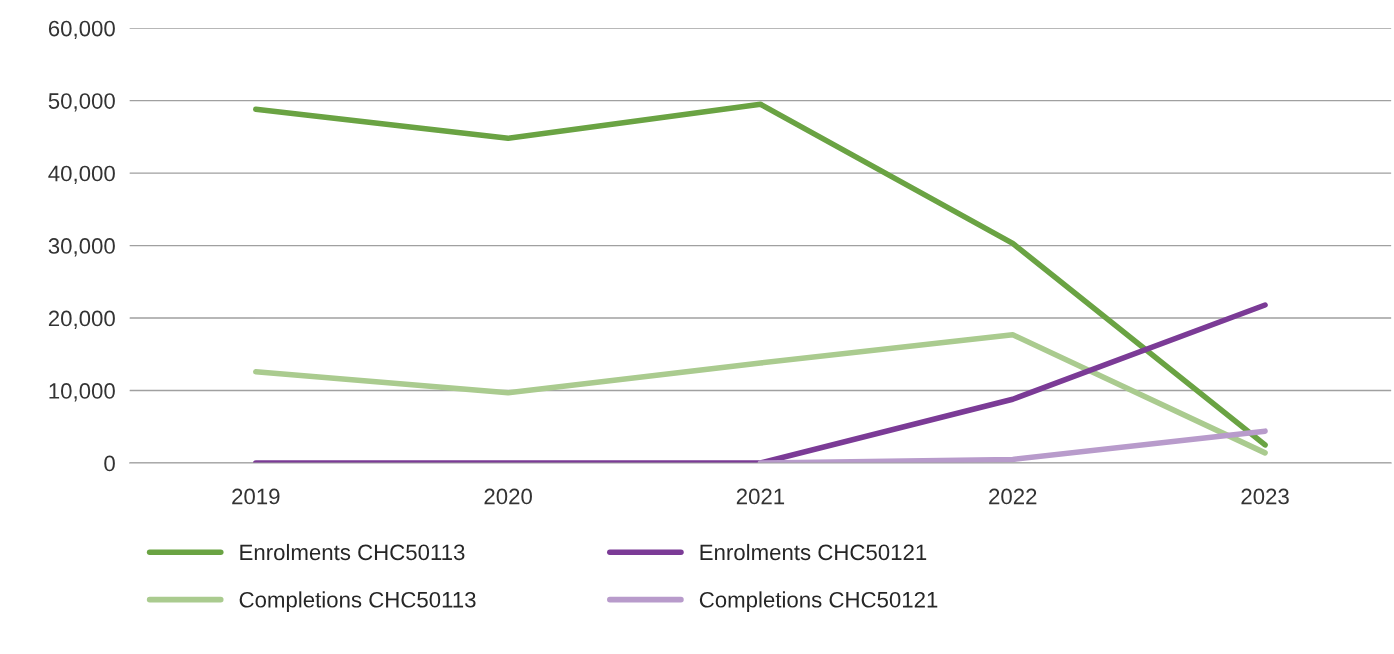 This screenshot has width=1394, height=654. Describe the element at coordinates (508, 496) in the screenshot. I see `x-tick-label: 2020` at that location.